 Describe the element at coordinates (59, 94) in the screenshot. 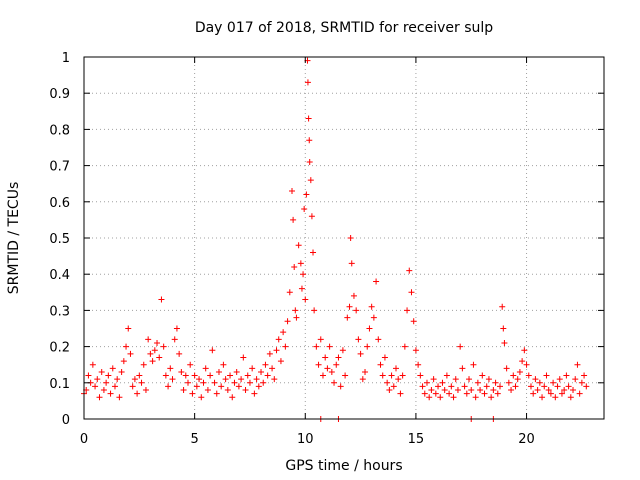

I see `y-tick-label: 0.9` at that location.